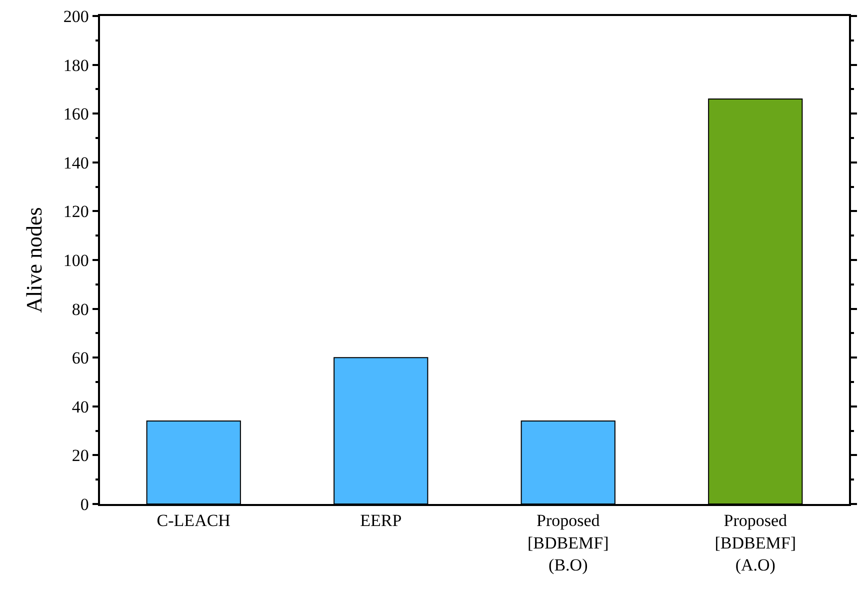 Image resolution: width=861 pixels, height=597 pixels. I want to click on y-tick-label: 60, so click(80, 358).